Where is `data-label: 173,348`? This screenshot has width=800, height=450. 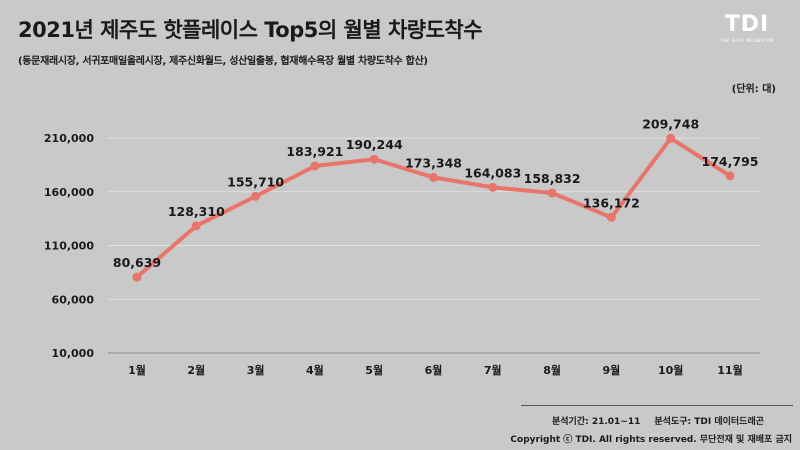 data-label: 173,348 is located at coordinates (433, 162).